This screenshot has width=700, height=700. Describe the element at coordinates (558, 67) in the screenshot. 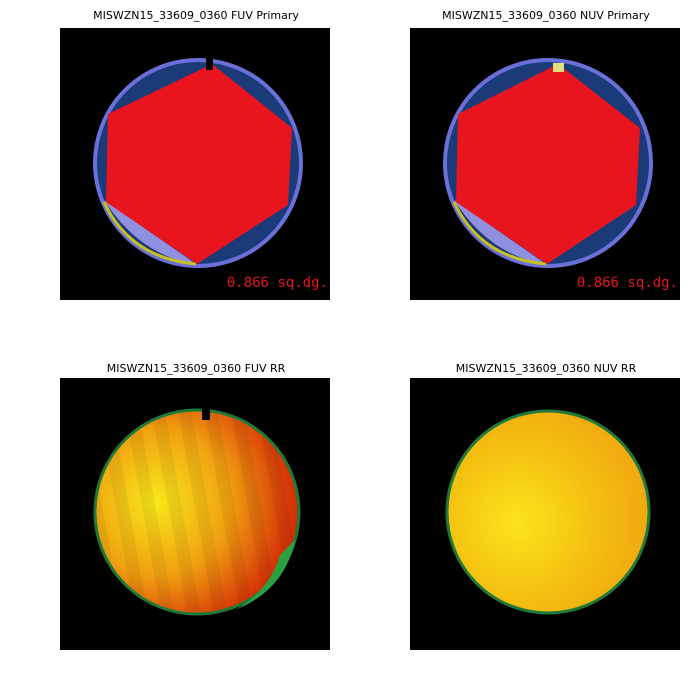

I see `marker` at that location.